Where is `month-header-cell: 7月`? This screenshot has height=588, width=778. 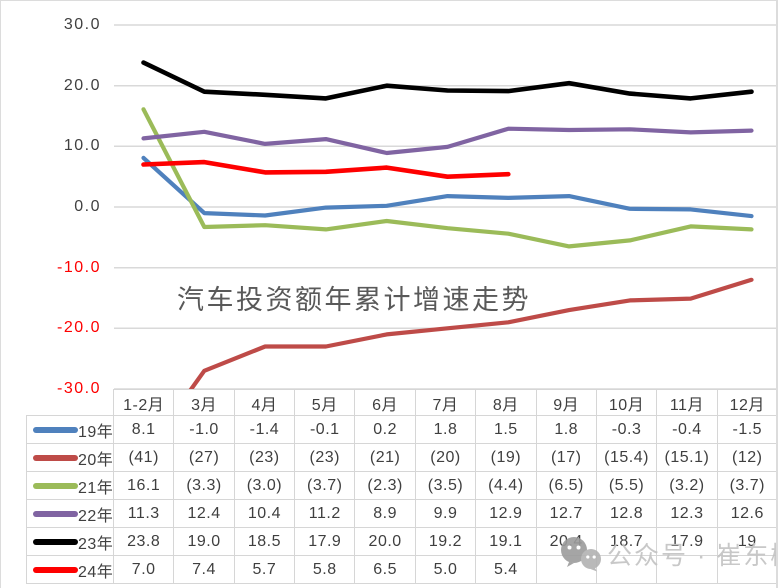 month-header-cell: 7月 is located at coordinates (445, 402).